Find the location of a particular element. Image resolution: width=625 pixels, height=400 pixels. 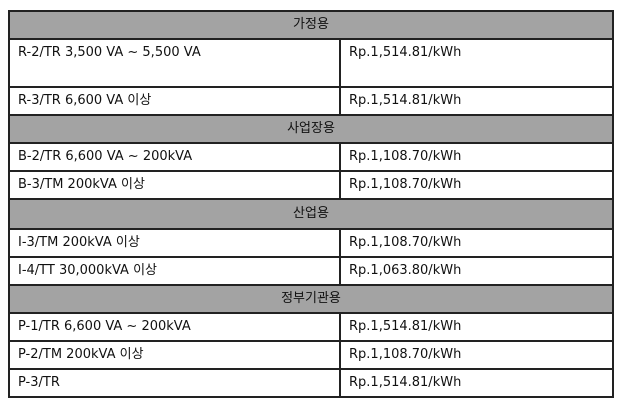

section-header-row: 산업용 is located at coordinates (311, 214).